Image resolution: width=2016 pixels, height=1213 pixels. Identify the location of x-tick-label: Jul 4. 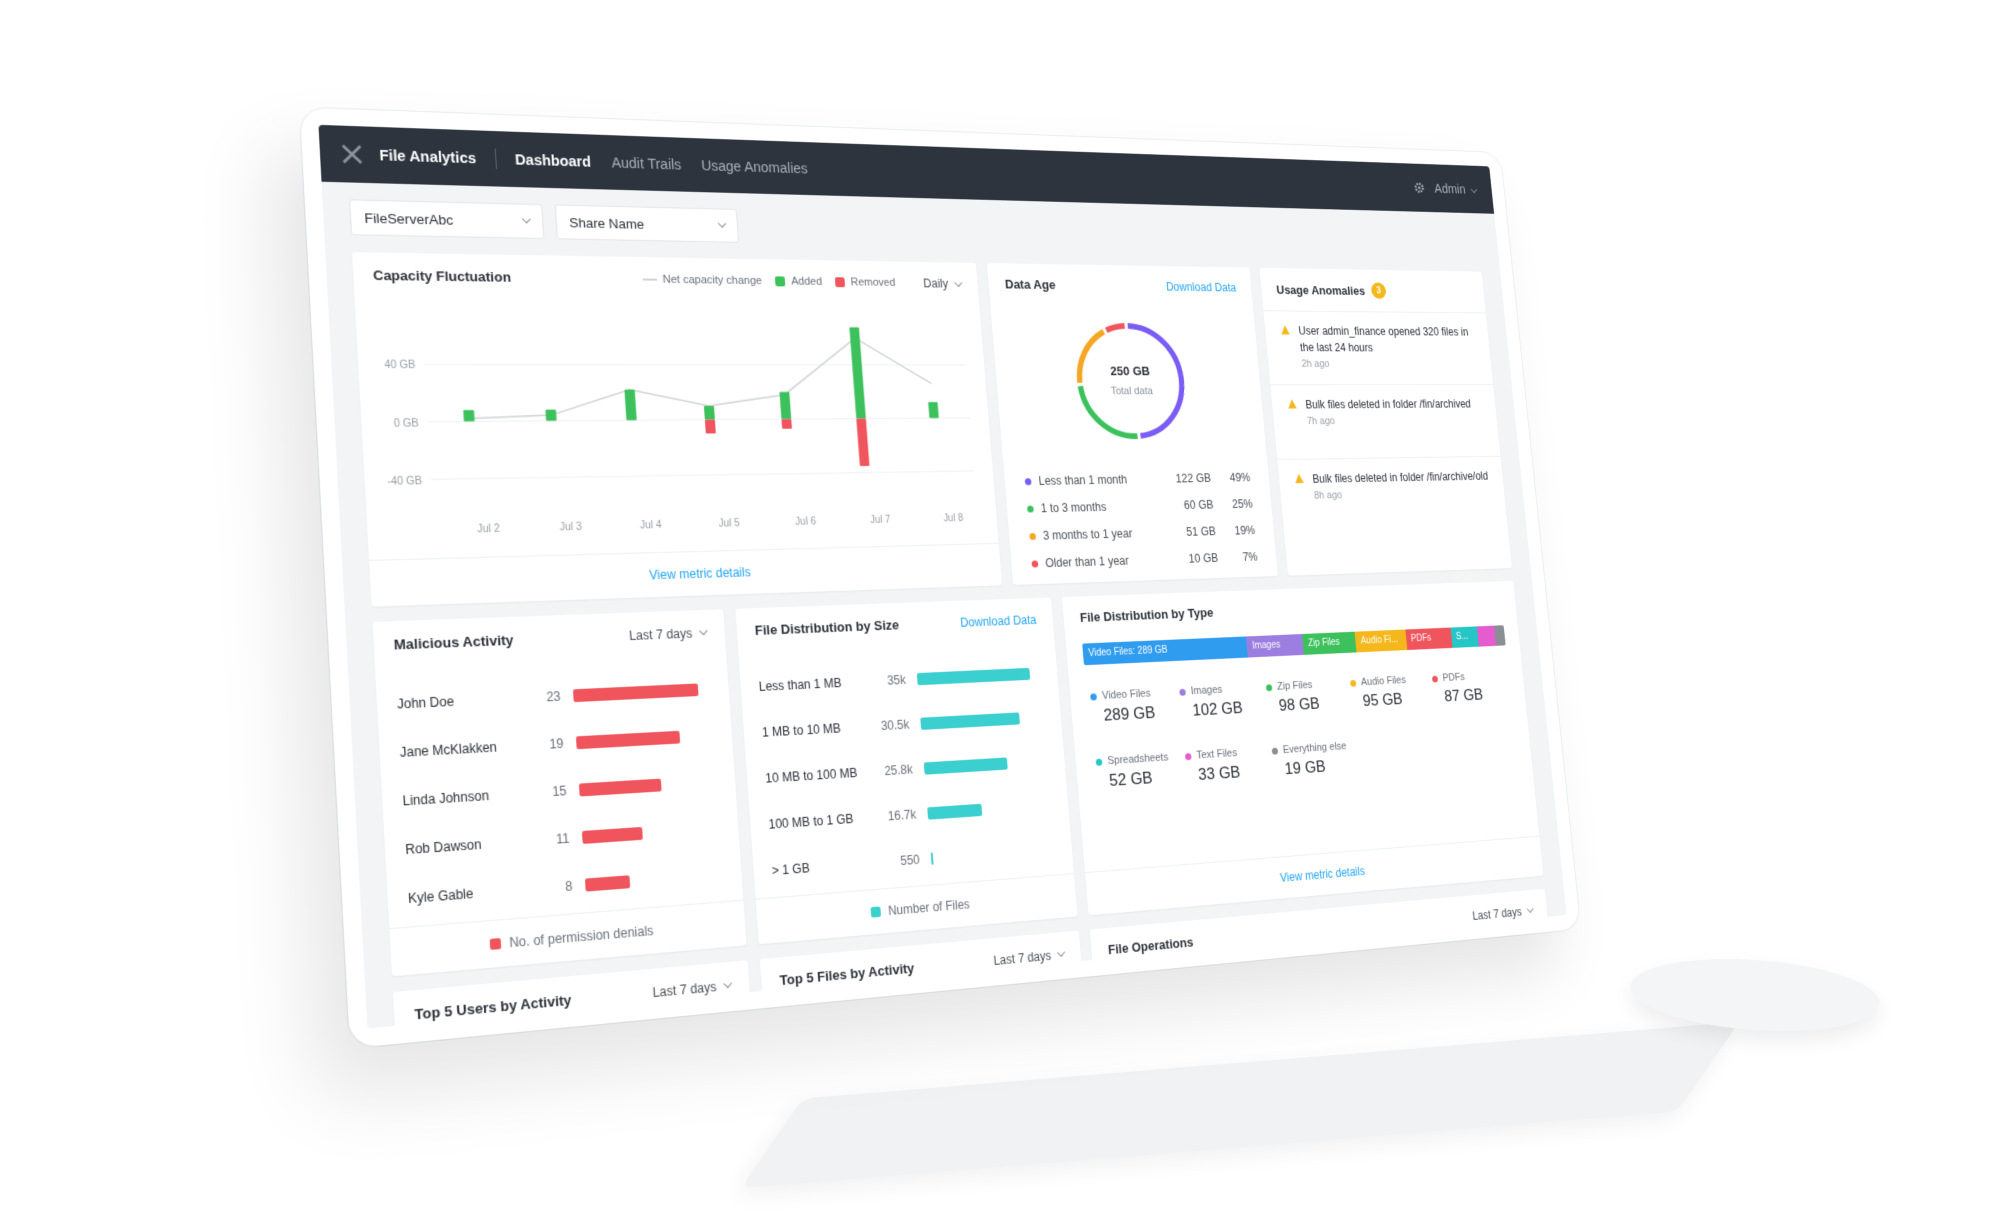
(651, 525).